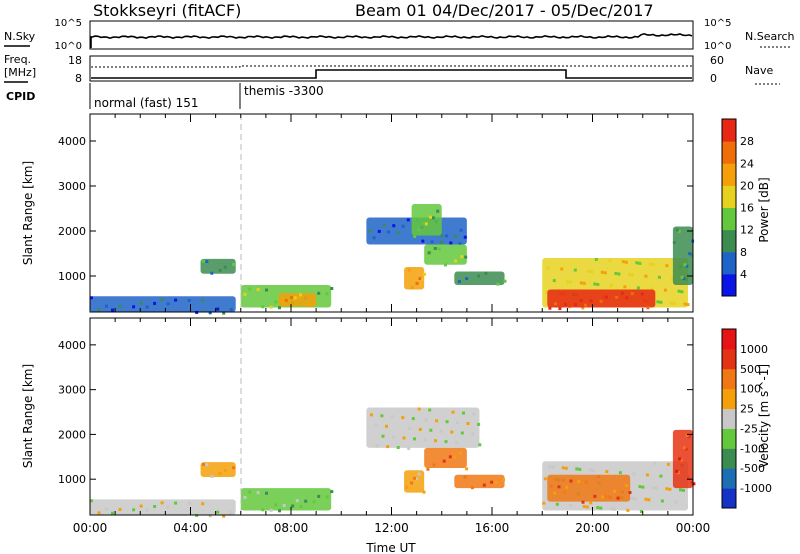 This screenshot has width=800, height=554. I want to click on colorbar-tick-label: 8, so click(743, 252).